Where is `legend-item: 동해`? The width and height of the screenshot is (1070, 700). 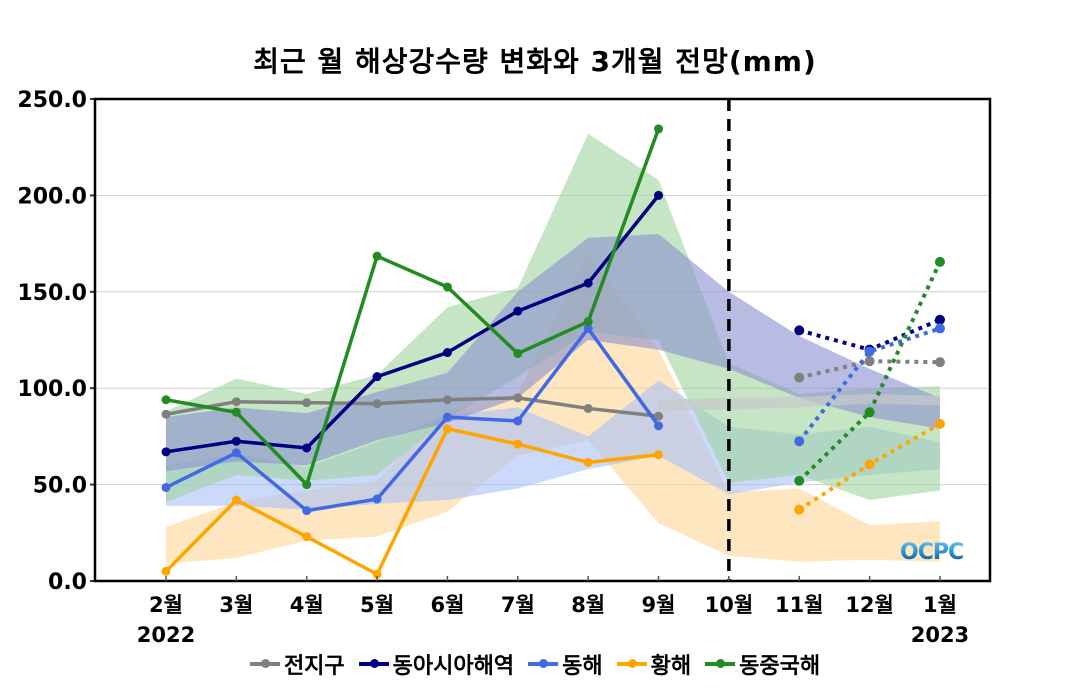 legend-item: 동해 is located at coordinates (565, 664).